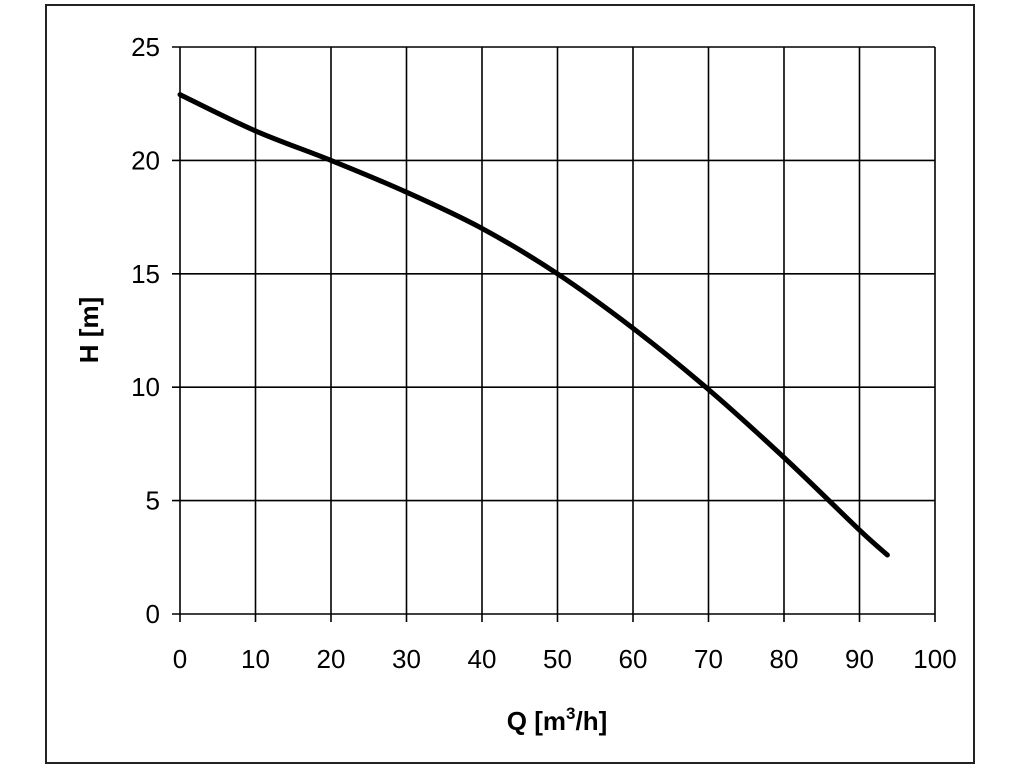 This screenshot has height=768, width=1024. What do you see at coordinates (557, 659) in the screenshot?
I see `x-tick-label-50: 50` at bounding box center [557, 659].